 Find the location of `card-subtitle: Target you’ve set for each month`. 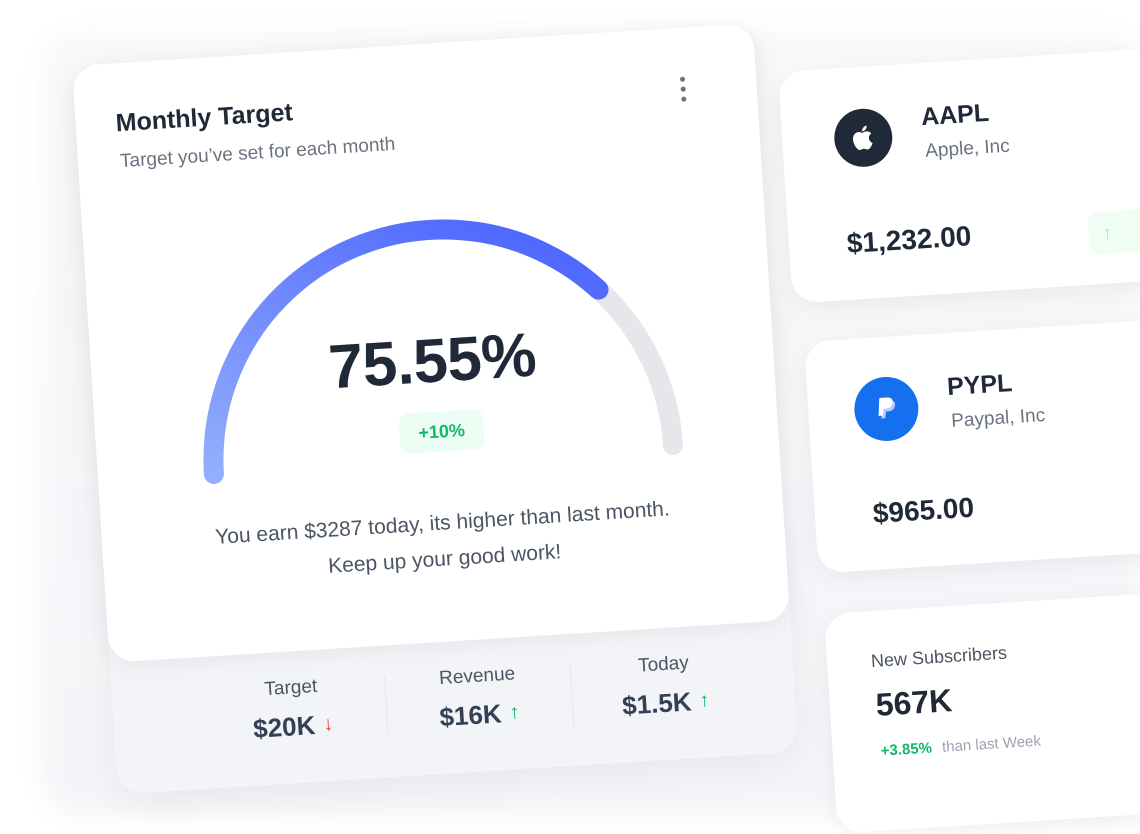

card-subtitle: Target you’ve set for each month is located at coordinates (257, 153).